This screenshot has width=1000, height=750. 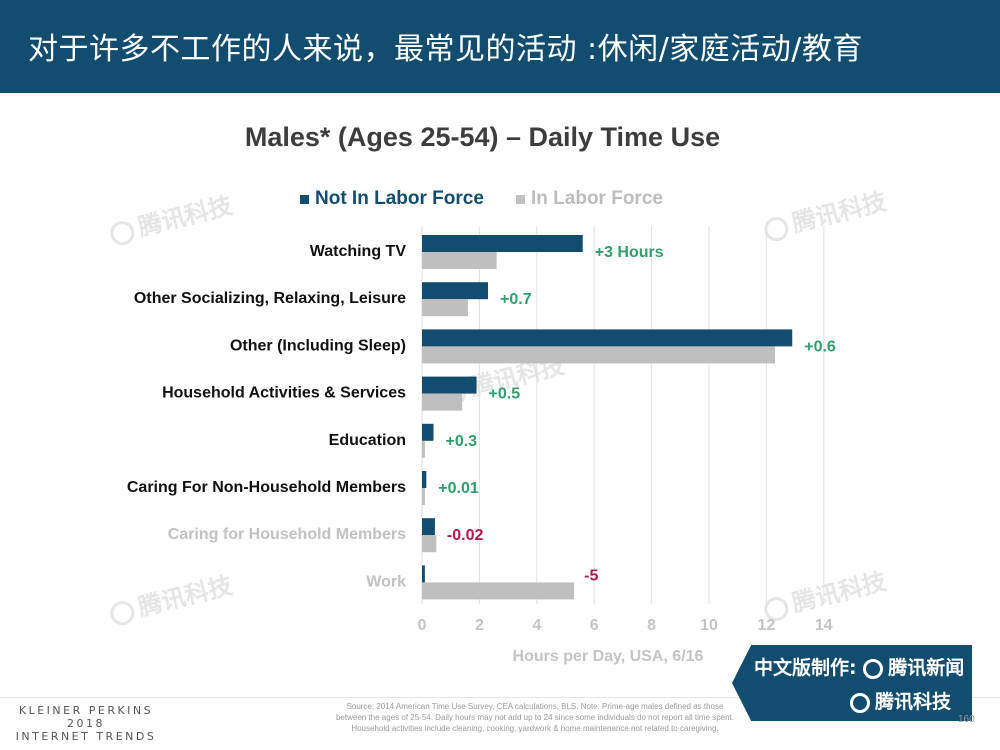 I want to click on x-tick-label: 10, so click(x=709, y=625).